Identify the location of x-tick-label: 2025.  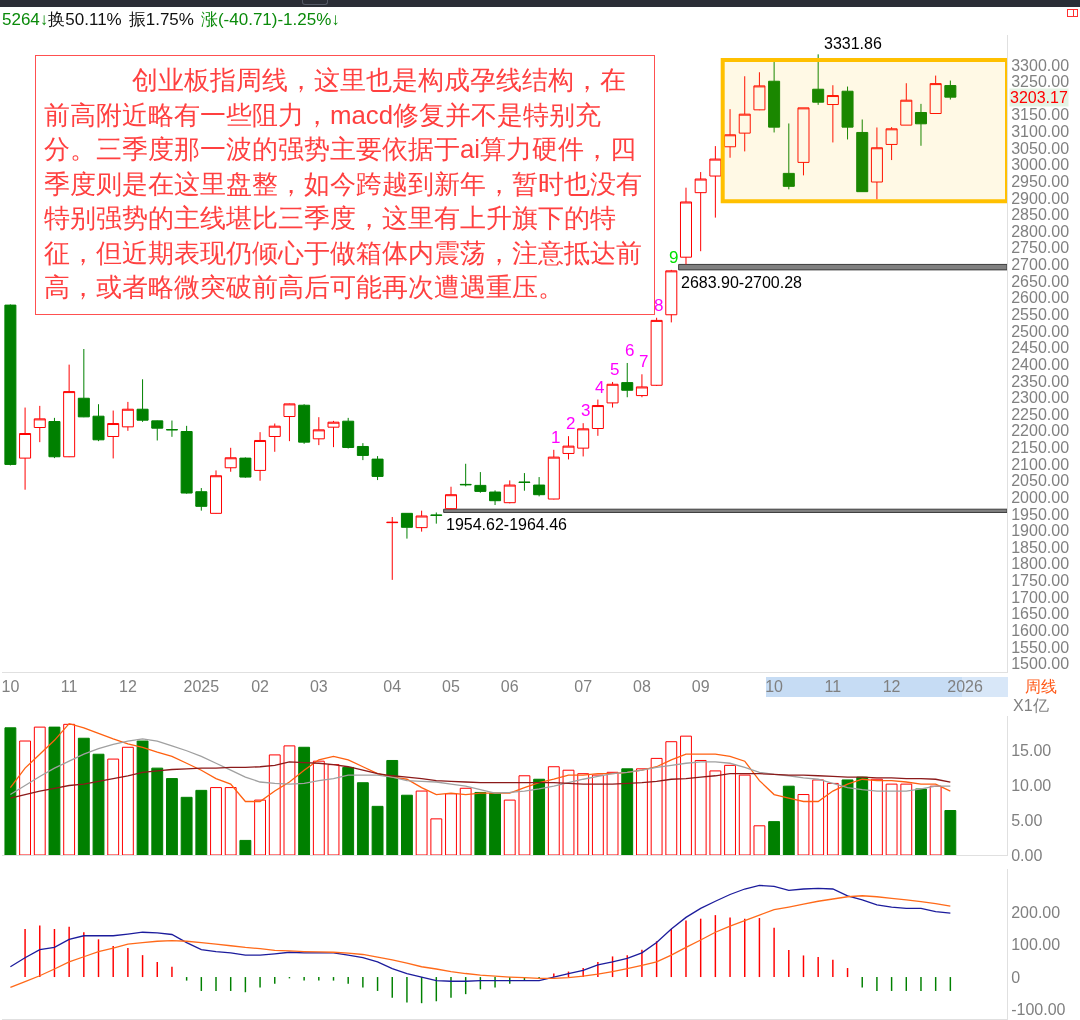
(201, 687).